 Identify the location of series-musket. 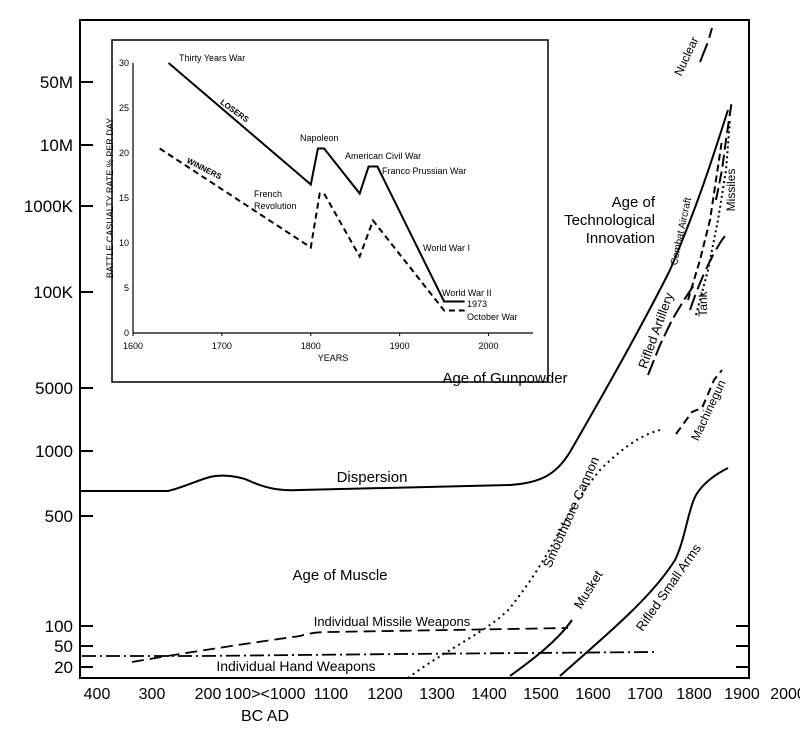
(541, 648).